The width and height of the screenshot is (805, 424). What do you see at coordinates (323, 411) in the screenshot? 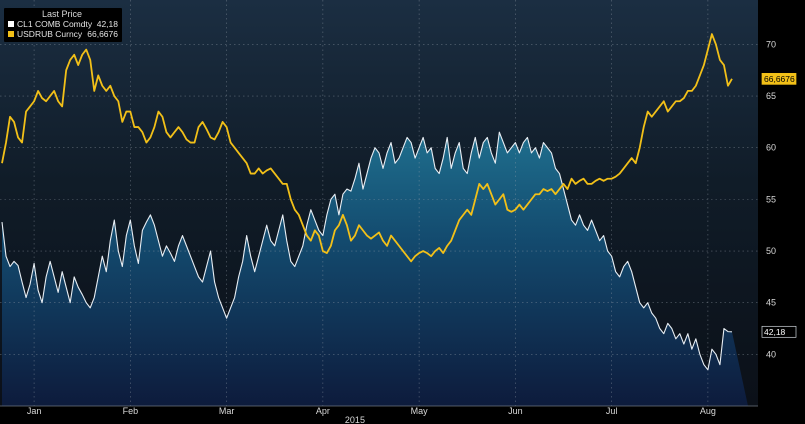
I see `x-tick-label-Apr: Apr` at bounding box center [323, 411].